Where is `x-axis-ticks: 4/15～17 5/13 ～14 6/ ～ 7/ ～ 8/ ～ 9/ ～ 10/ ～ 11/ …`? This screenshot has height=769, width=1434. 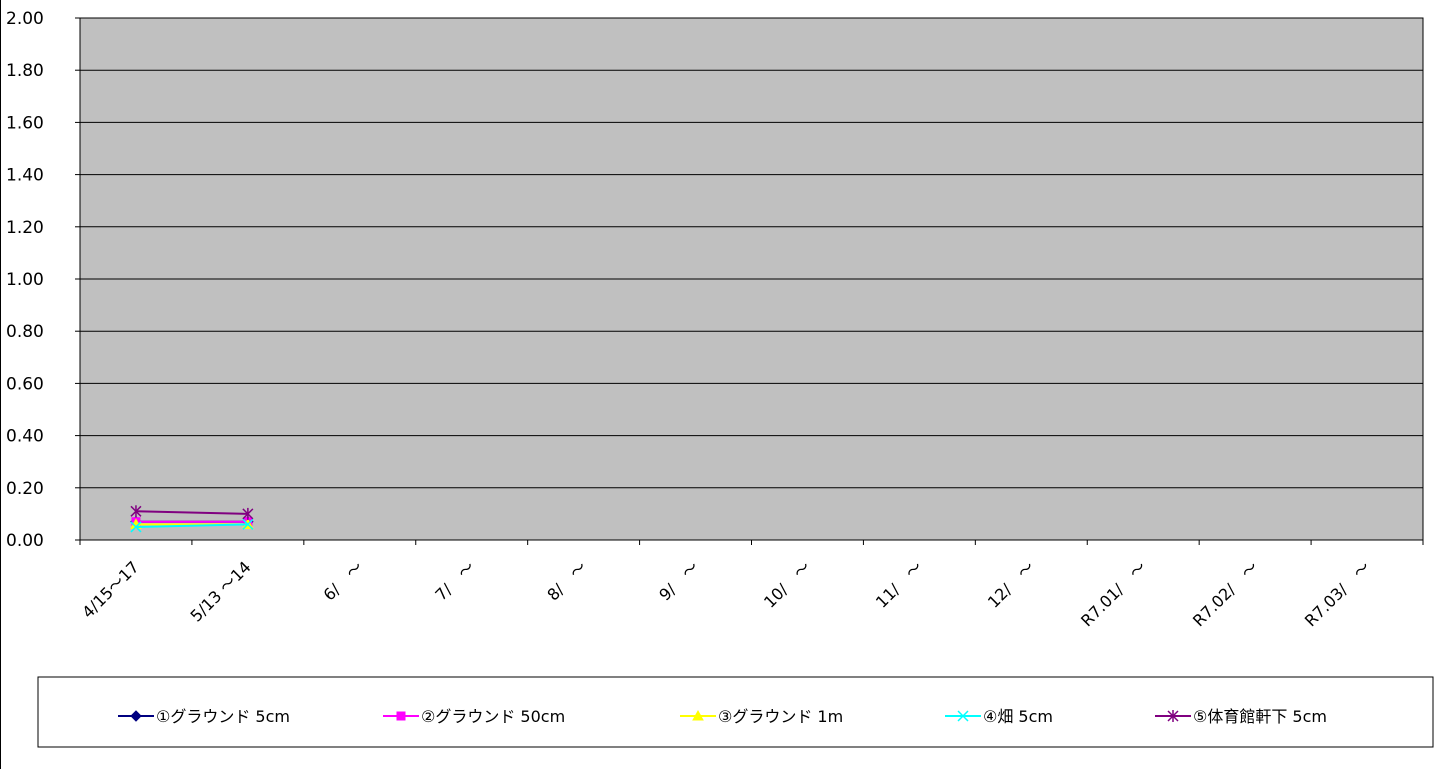
x-axis-ticks: 4/15～17 5/13 ～14 6/ ～ 7/ ～ 8/ ～ 9/ ～ 10/ ～ 11/ … is located at coordinates (751, 585).